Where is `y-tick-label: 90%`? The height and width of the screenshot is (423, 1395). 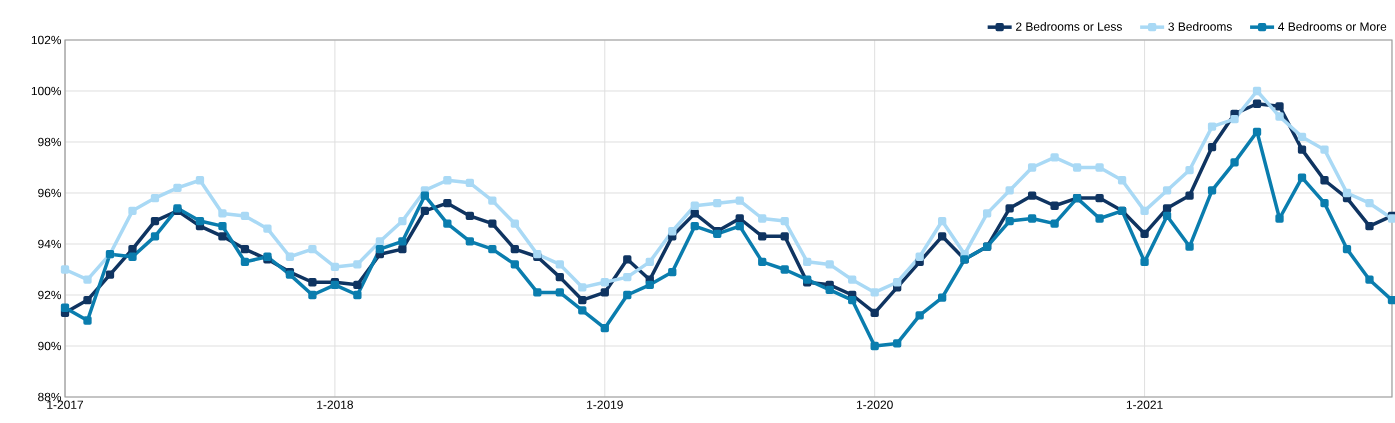
y-tick-label: 90% is located at coordinates (50, 346).